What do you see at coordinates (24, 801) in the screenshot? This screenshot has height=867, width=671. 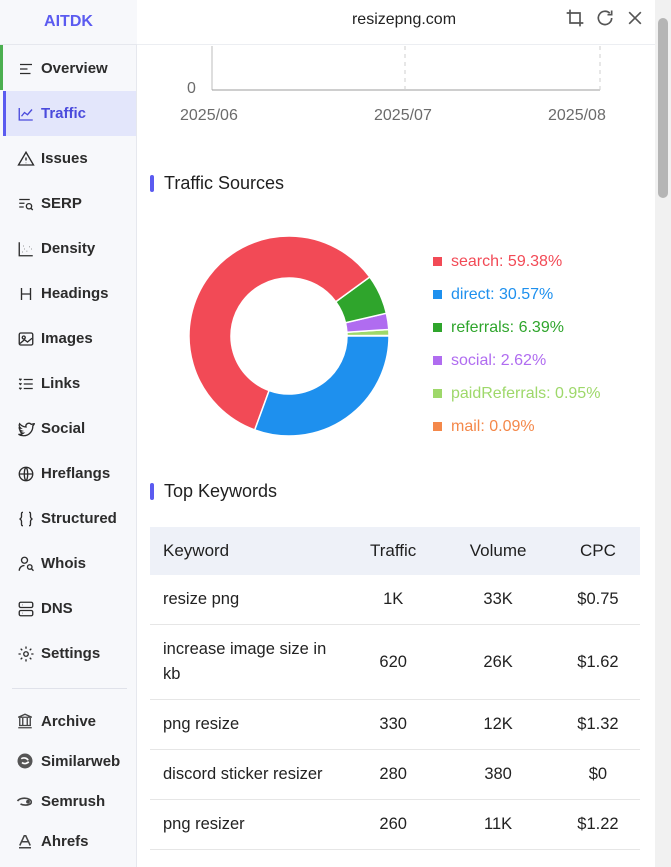 I see `semrush-icon` at bounding box center [24, 801].